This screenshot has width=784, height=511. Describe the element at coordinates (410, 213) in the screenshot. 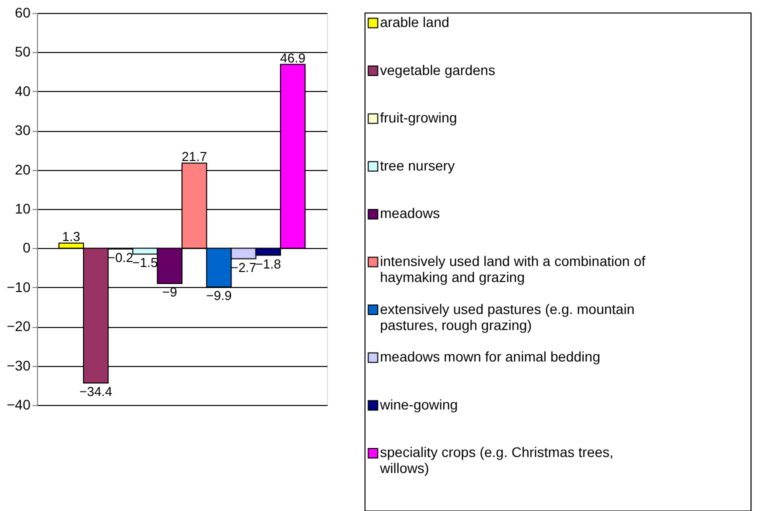

I see `legend-label: meadows` at that location.